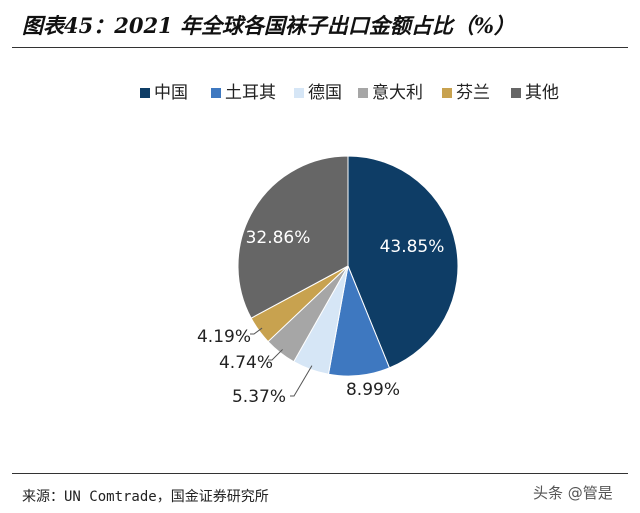 The image size is (640, 513). Describe the element at coordinates (224, 337) in the screenshot. I see `data-label: 4.19%` at that location.